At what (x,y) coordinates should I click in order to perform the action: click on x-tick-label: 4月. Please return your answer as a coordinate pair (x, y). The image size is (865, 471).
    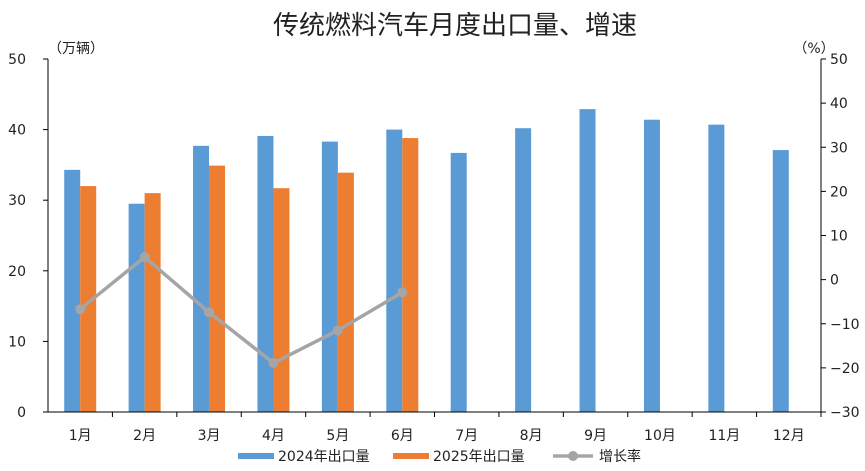
    Looking at the image, I should click on (273, 436).